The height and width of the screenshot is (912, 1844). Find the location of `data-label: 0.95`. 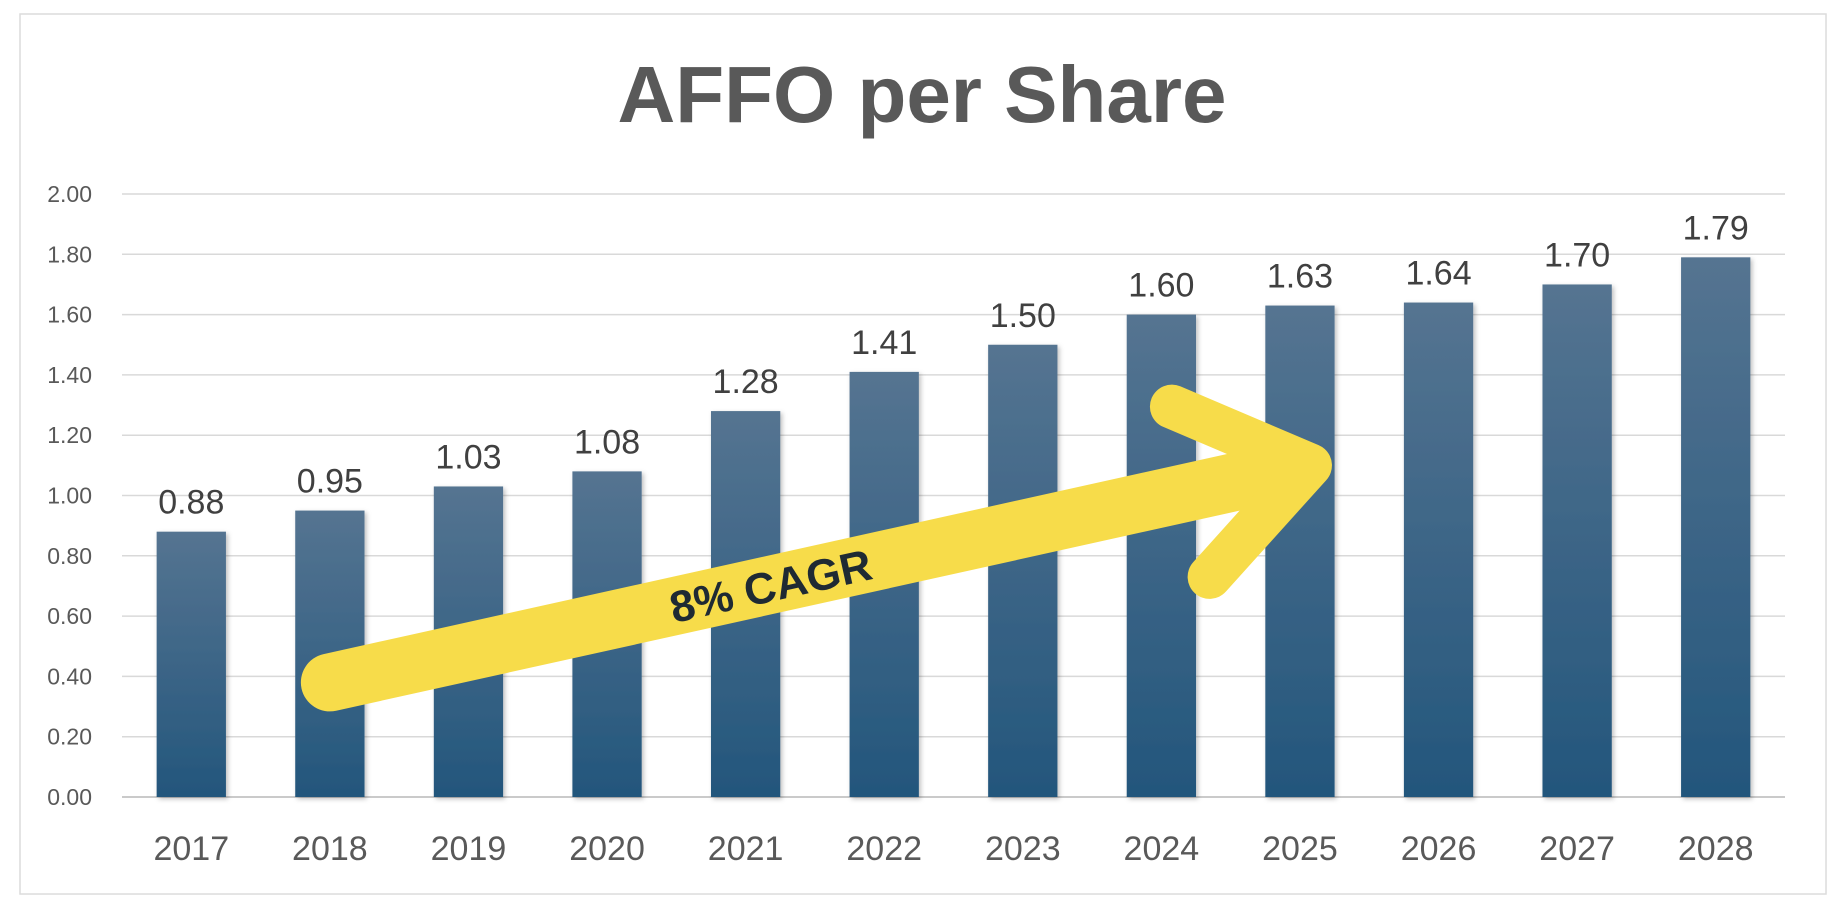

data-label: 0.95 is located at coordinates (330, 482).